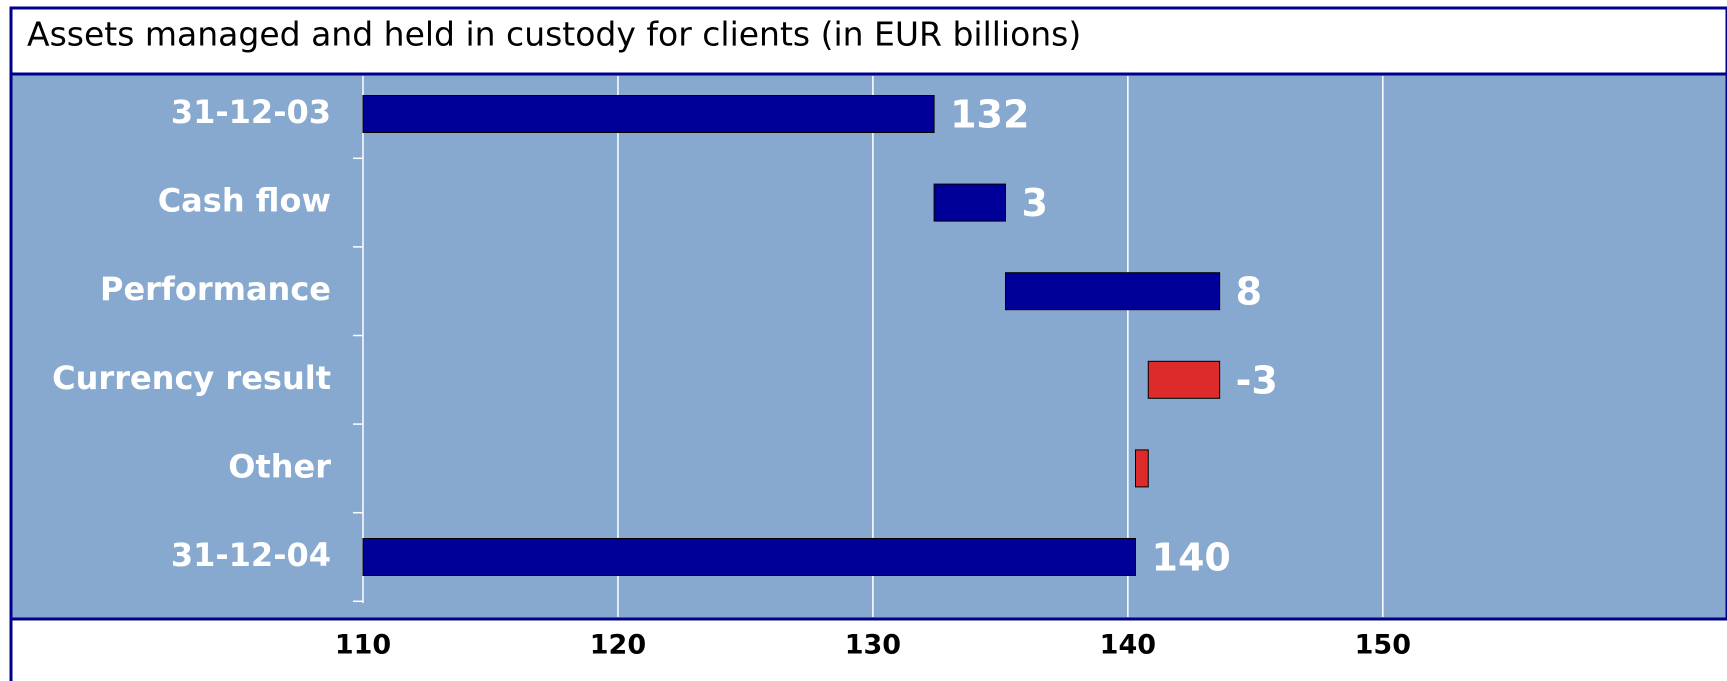 Image resolution: width=1727 pixels, height=681 pixels. I want to click on x-tick-label: 110, so click(363, 645).